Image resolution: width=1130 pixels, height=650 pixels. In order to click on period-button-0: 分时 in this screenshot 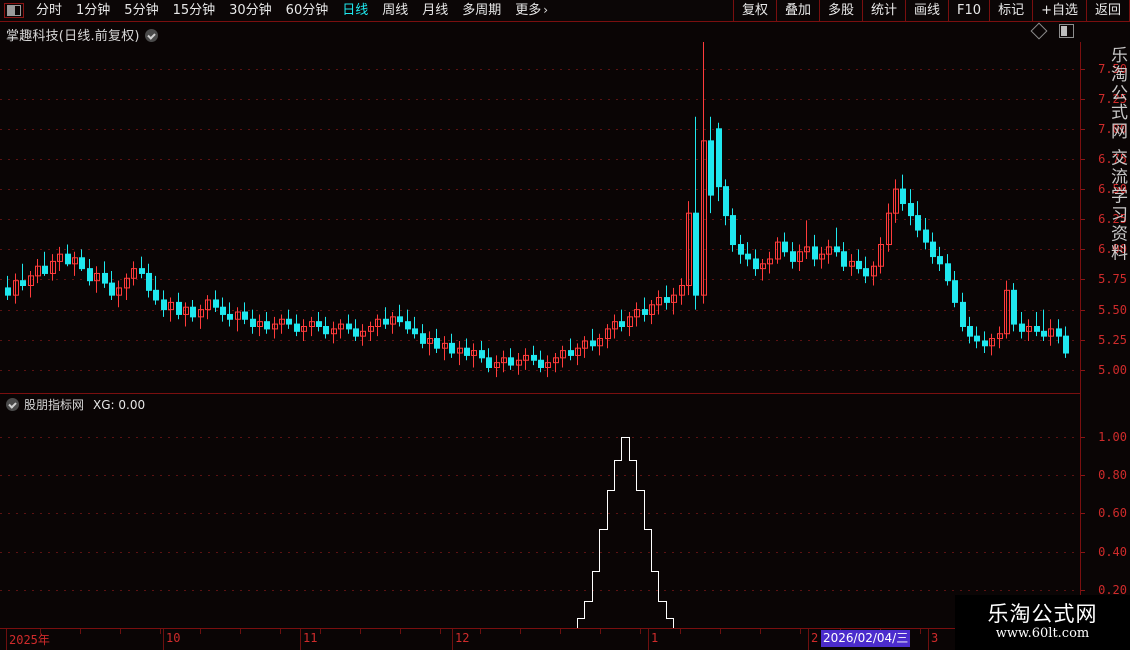, I will do `click(49, 10)`.